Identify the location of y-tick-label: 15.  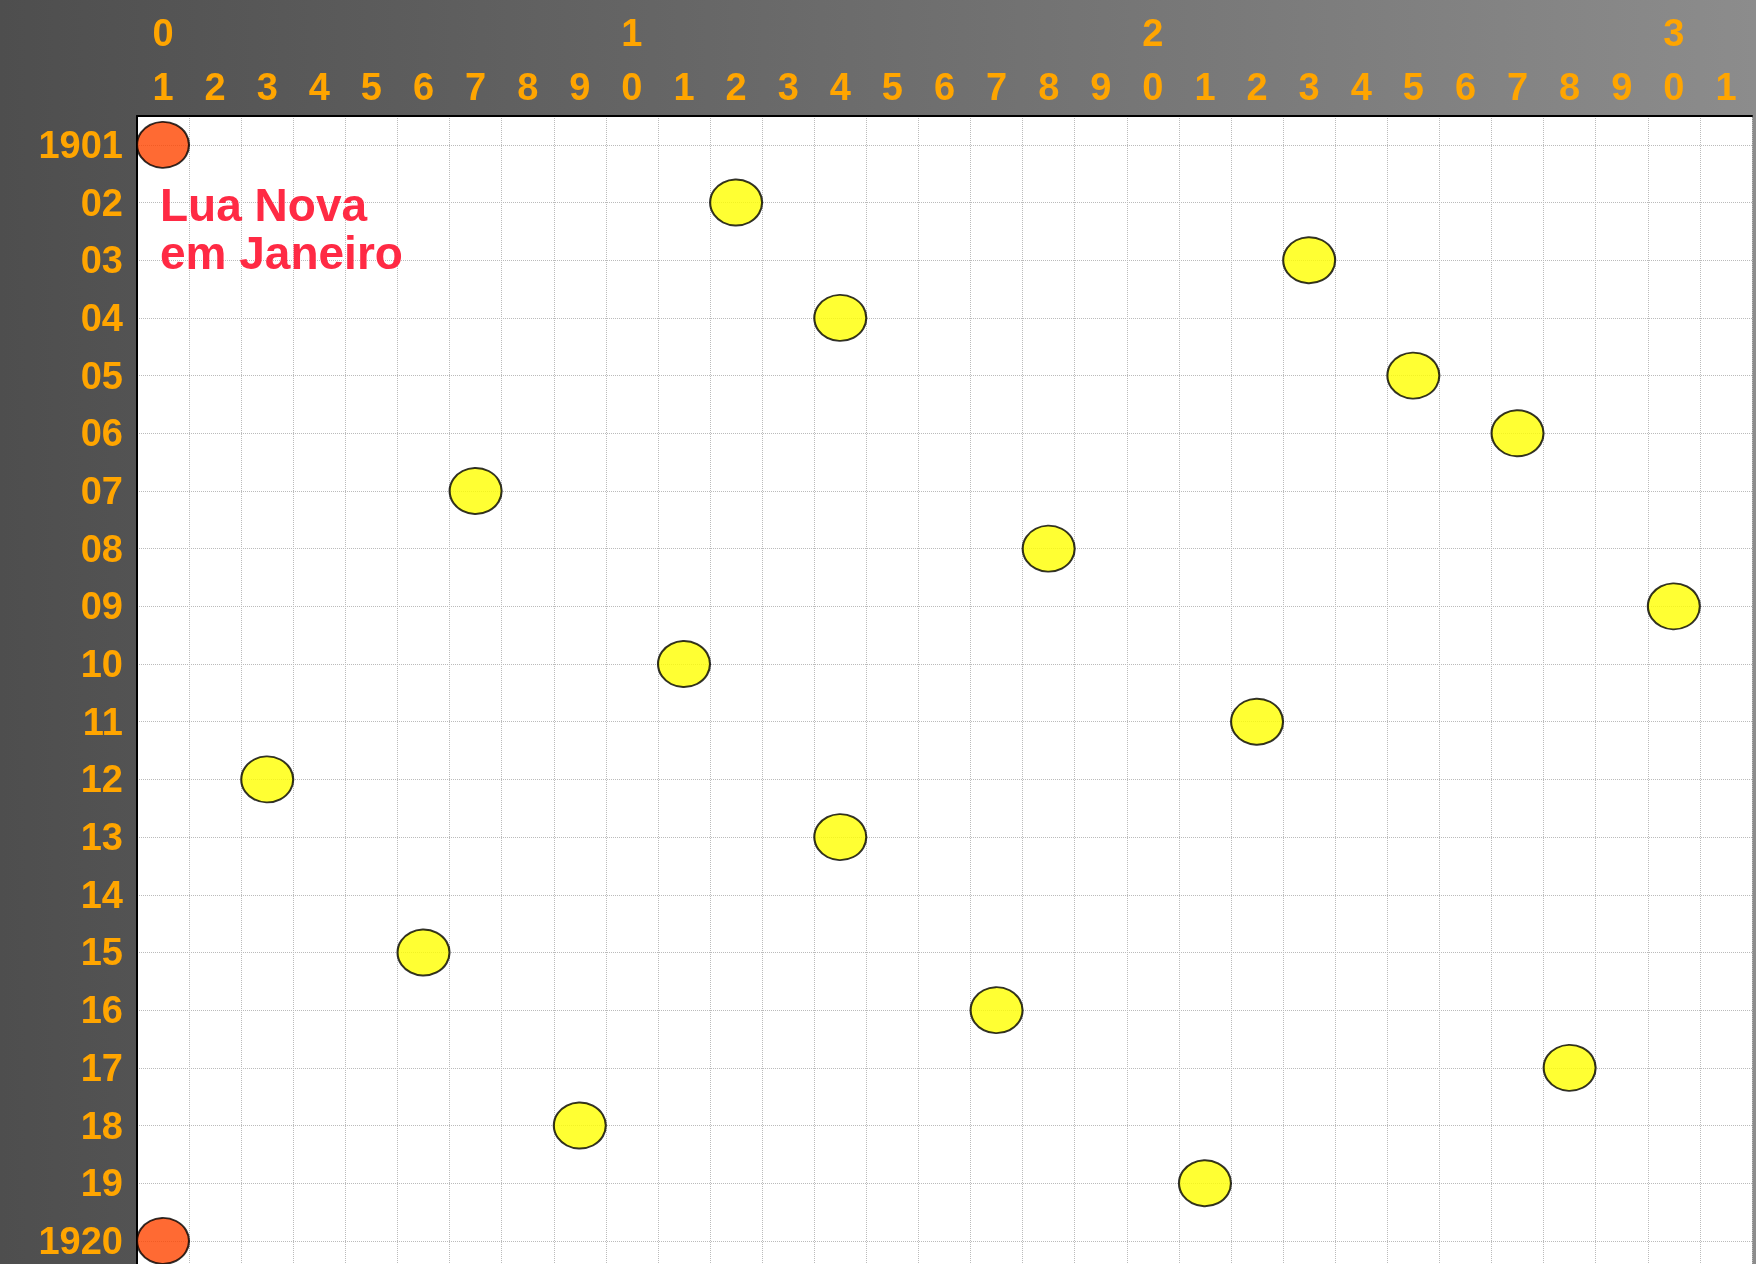
(101, 952).